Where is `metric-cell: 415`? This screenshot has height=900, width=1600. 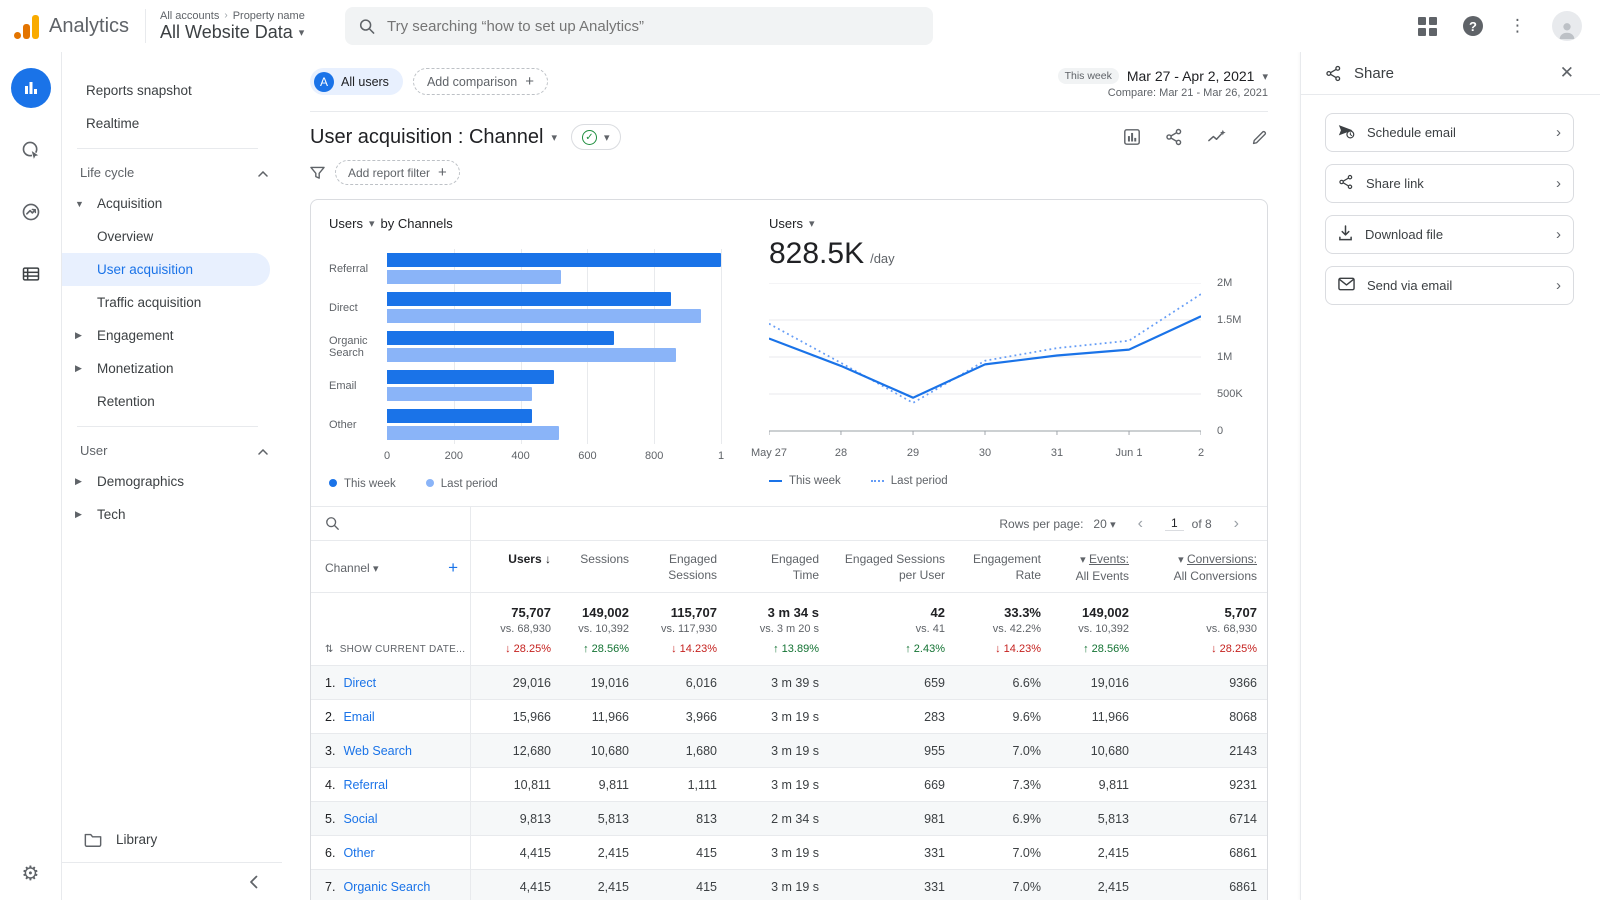
metric-cell: 415 is located at coordinates (683, 885).